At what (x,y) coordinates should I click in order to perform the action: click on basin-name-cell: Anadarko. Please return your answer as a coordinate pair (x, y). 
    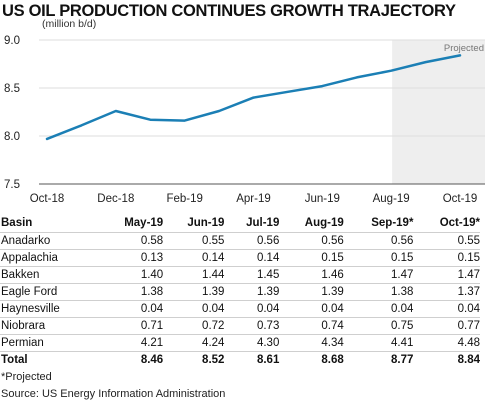
    Looking at the image, I should click on (26, 240).